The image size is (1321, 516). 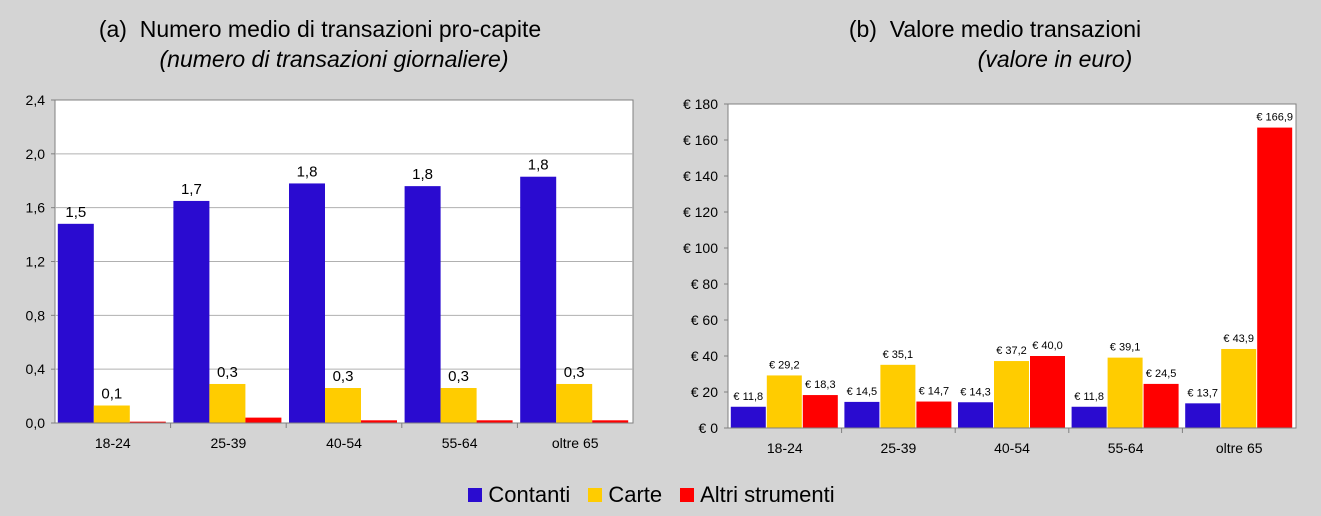 I want to click on chart-b-ytick-label: € 40, so click(x=704, y=356).